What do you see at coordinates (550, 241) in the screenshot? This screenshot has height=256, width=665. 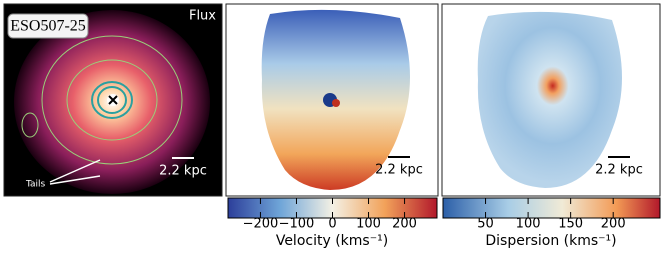 I see `colorbar-label: Dispersion (kms⁻¹)` at bounding box center [550, 241].